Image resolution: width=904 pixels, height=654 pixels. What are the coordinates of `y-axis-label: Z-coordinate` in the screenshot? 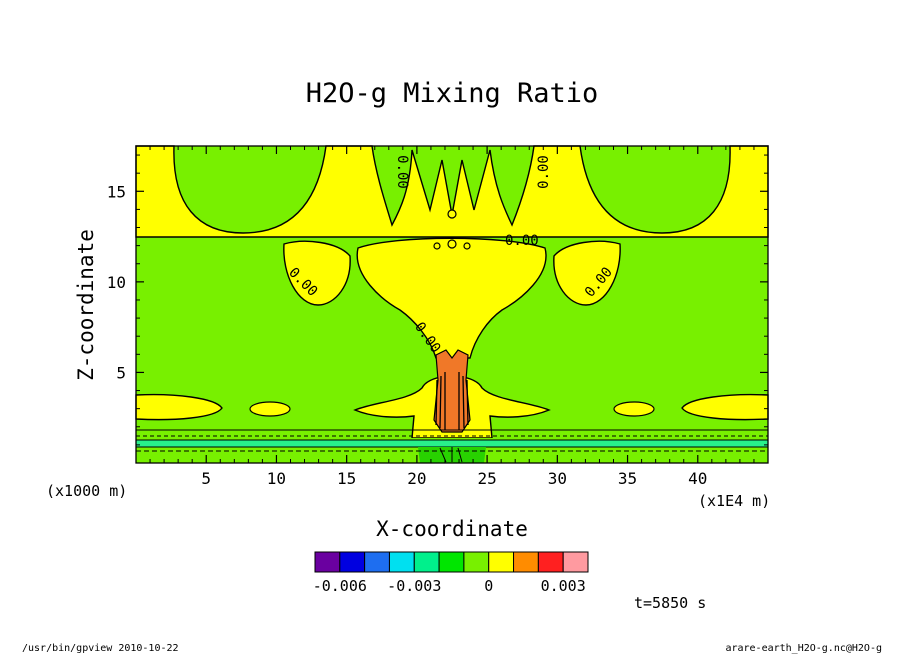 It's located at (86, 305).